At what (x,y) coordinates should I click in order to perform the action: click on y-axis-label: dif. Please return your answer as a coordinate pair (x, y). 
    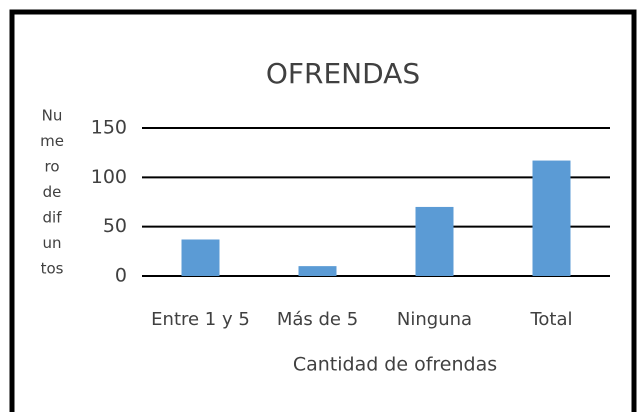
    Looking at the image, I should click on (53, 218).